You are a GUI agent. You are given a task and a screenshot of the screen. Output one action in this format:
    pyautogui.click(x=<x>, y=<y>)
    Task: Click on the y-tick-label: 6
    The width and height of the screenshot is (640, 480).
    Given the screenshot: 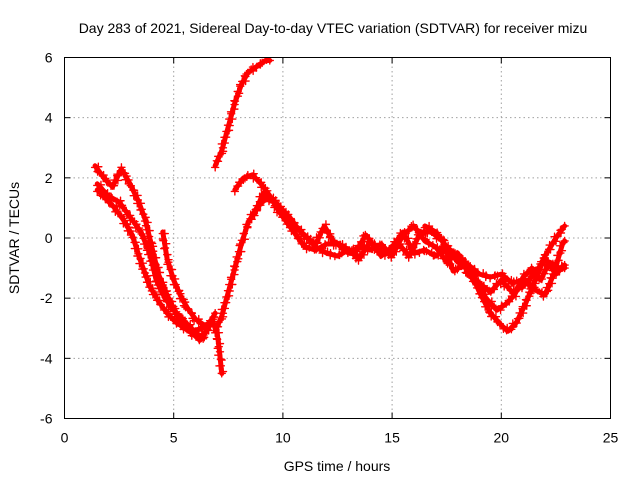 What is the action you would take?
    pyautogui.click(x=49, y=58)
    